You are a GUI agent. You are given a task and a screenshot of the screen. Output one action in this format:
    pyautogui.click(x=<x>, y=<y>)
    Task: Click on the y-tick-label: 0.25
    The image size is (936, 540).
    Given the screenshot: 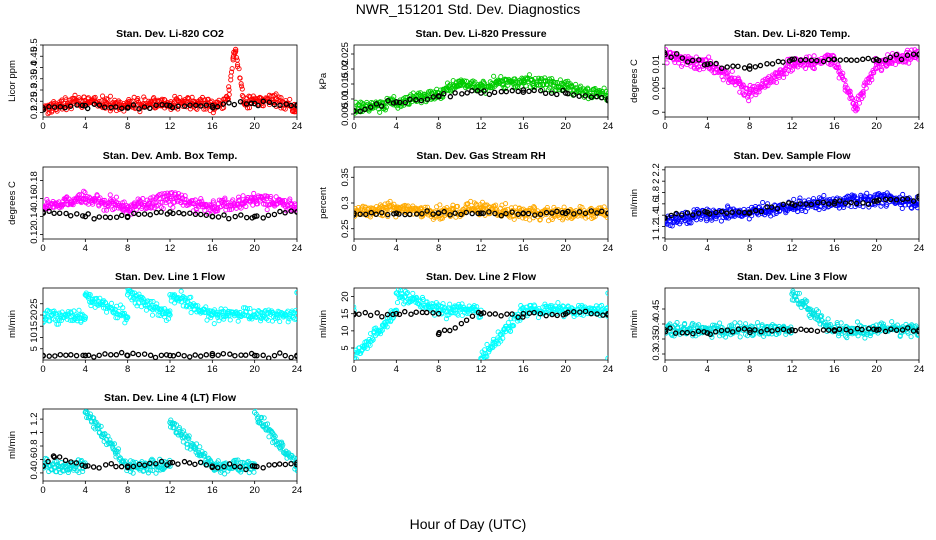 What is the action you would take?
    pyautogui.click(x=34, y=101)
    